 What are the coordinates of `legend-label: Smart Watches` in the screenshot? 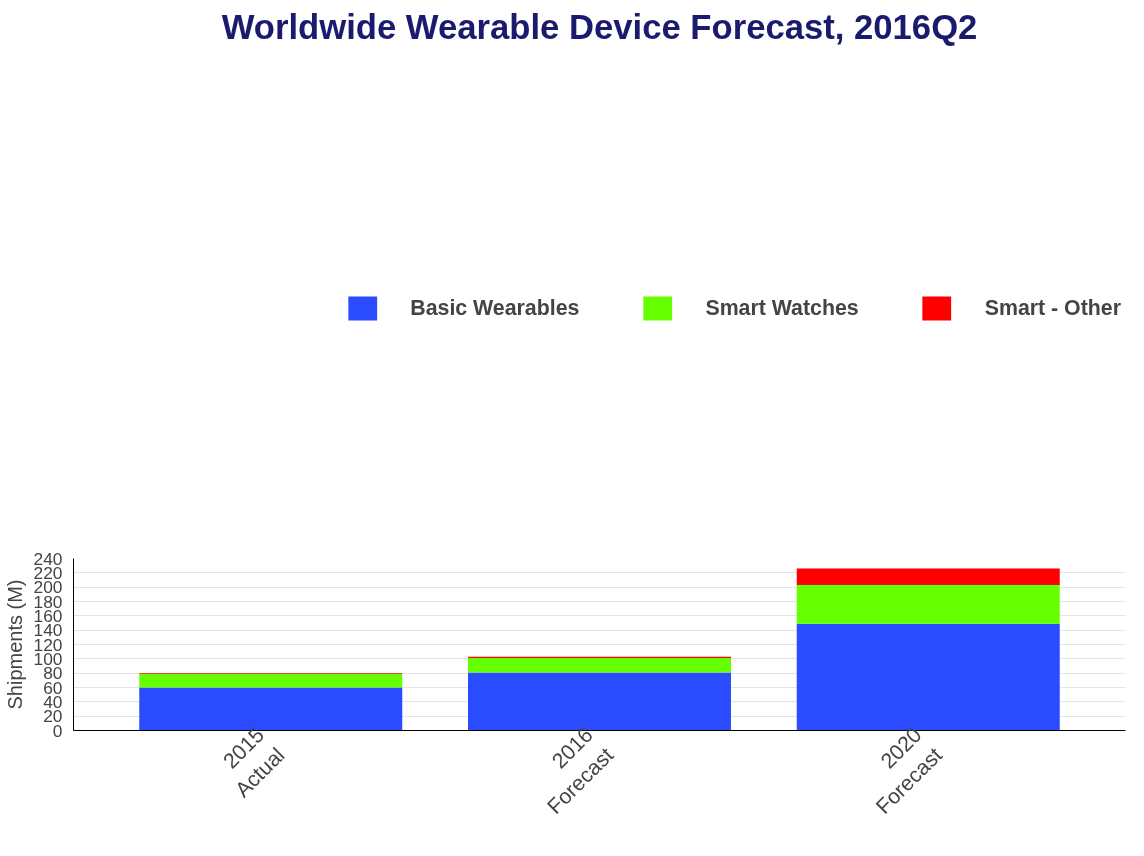 It's located at (782, 308).